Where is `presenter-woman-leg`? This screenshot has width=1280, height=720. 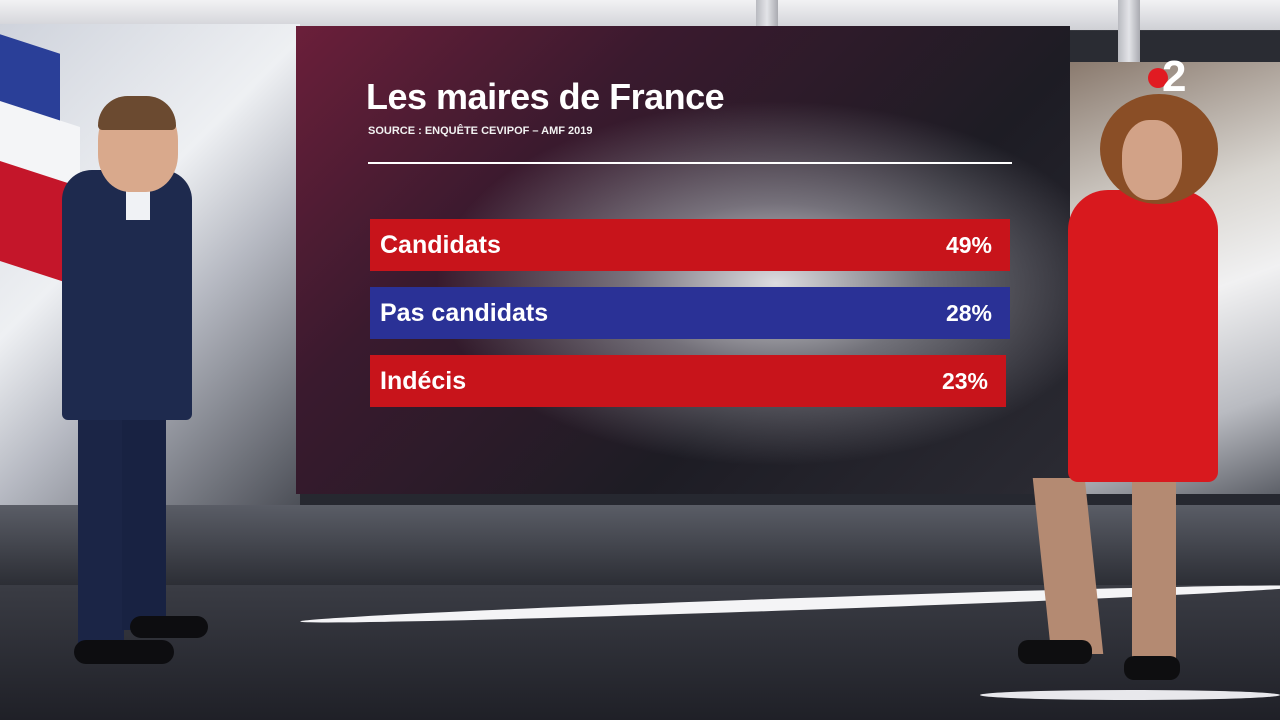
presenter-woman-leg is located at coordinates (1154, 573).